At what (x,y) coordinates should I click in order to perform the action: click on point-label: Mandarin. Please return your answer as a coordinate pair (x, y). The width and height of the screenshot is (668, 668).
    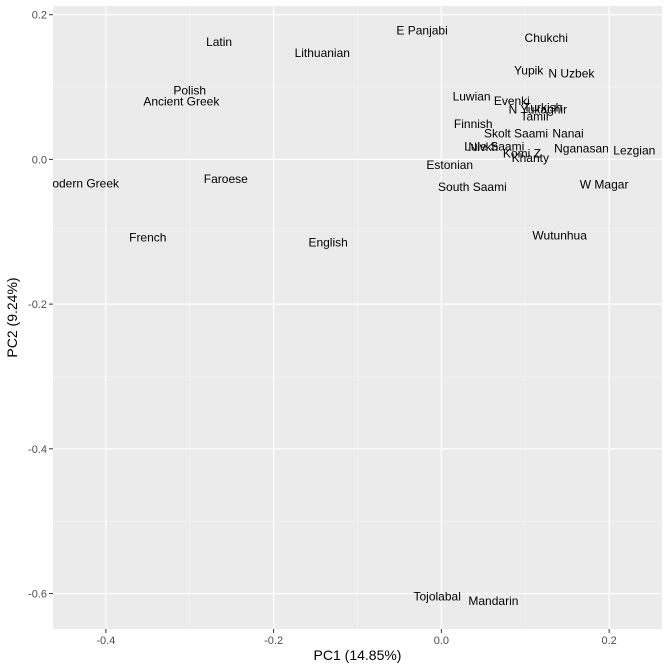
    Looking at the image, I should click on (493, 601).